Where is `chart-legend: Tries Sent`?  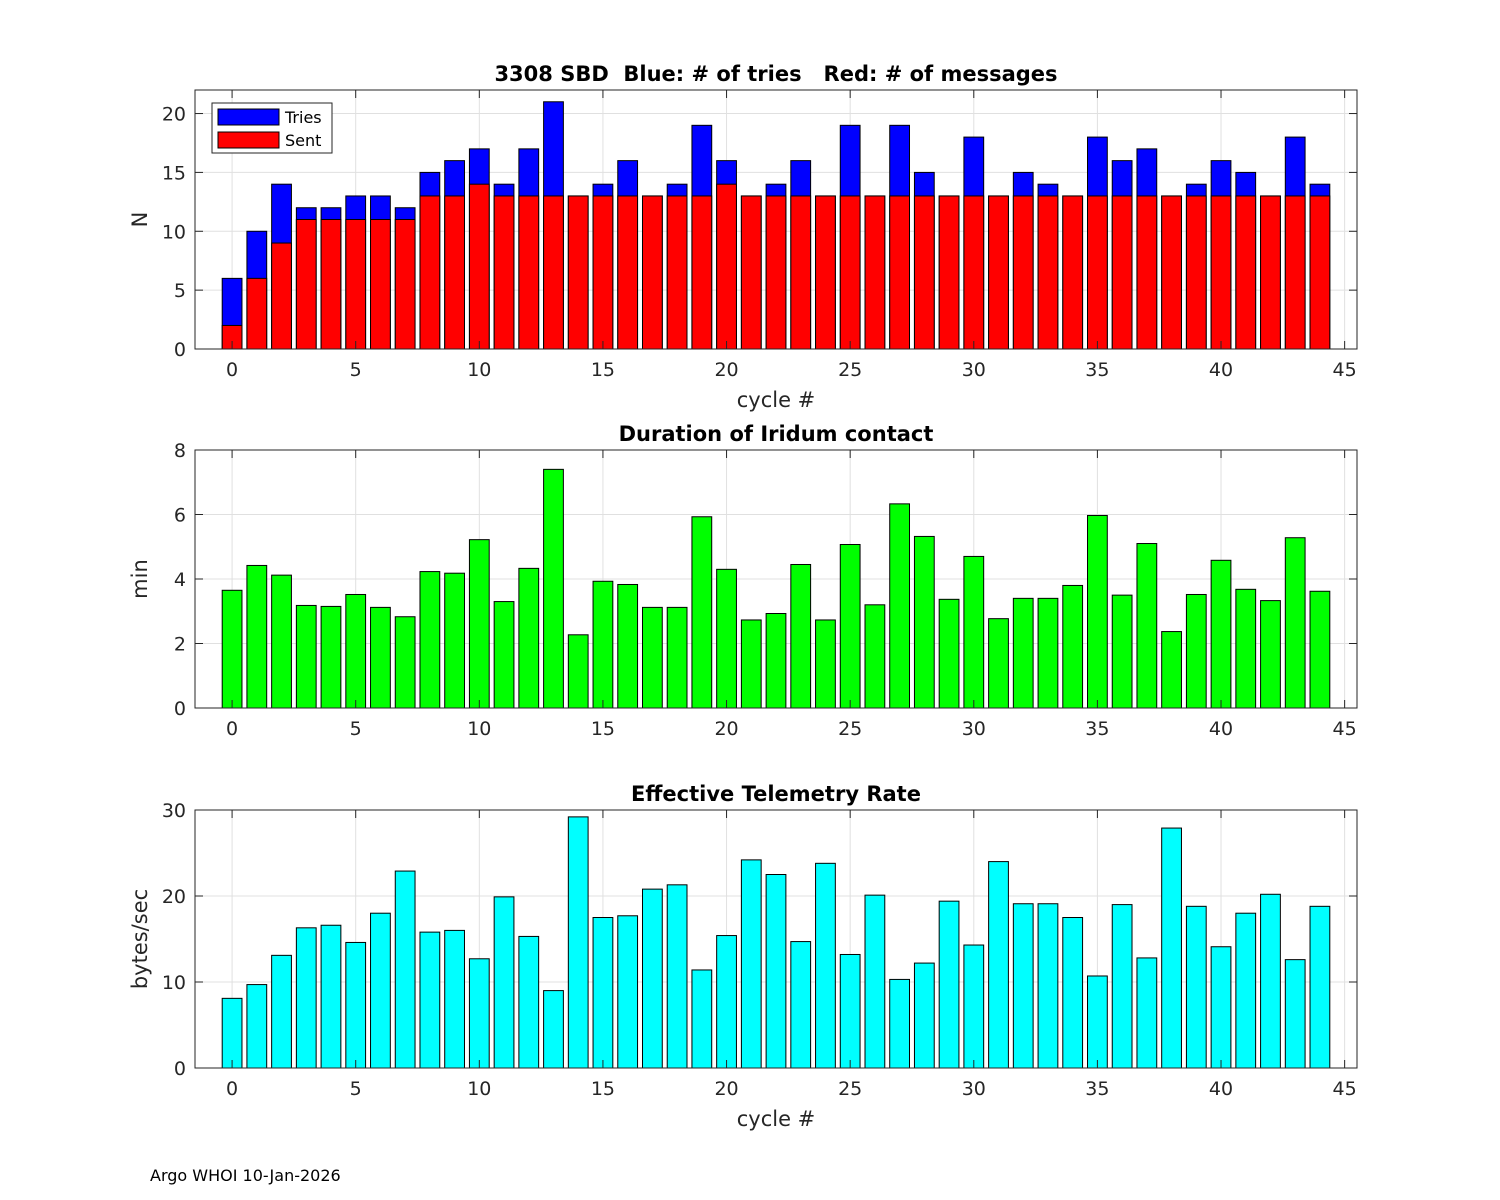 chart-legend: Tries Sent is located at coordinates (272, 128).